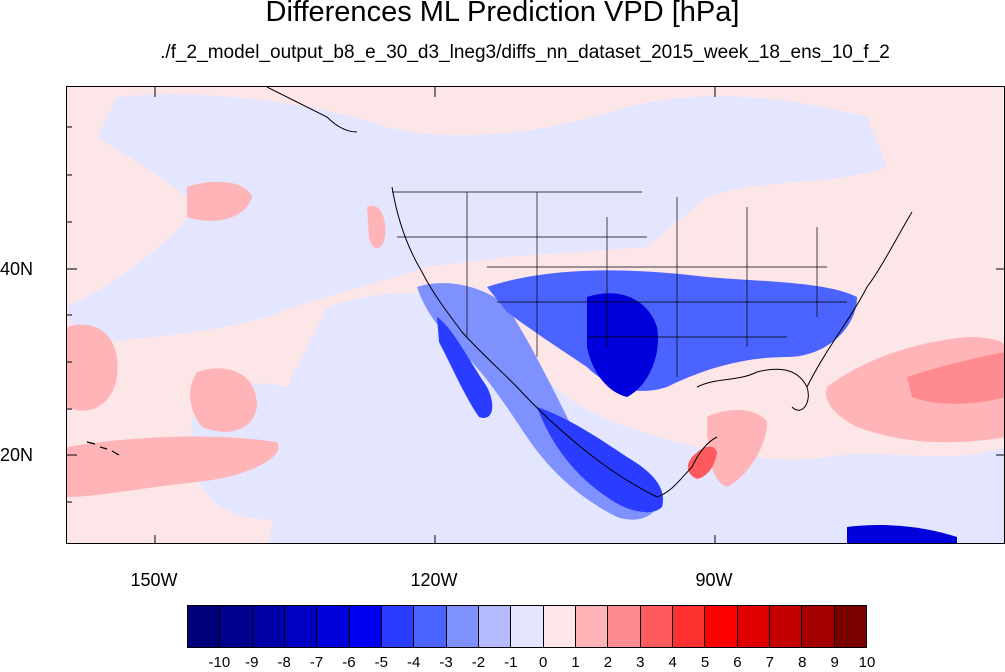 Image resolution: width=1005 pixels, height=672 pixels. I want to click on lat-label-40n: 40N, so click(17, 269).